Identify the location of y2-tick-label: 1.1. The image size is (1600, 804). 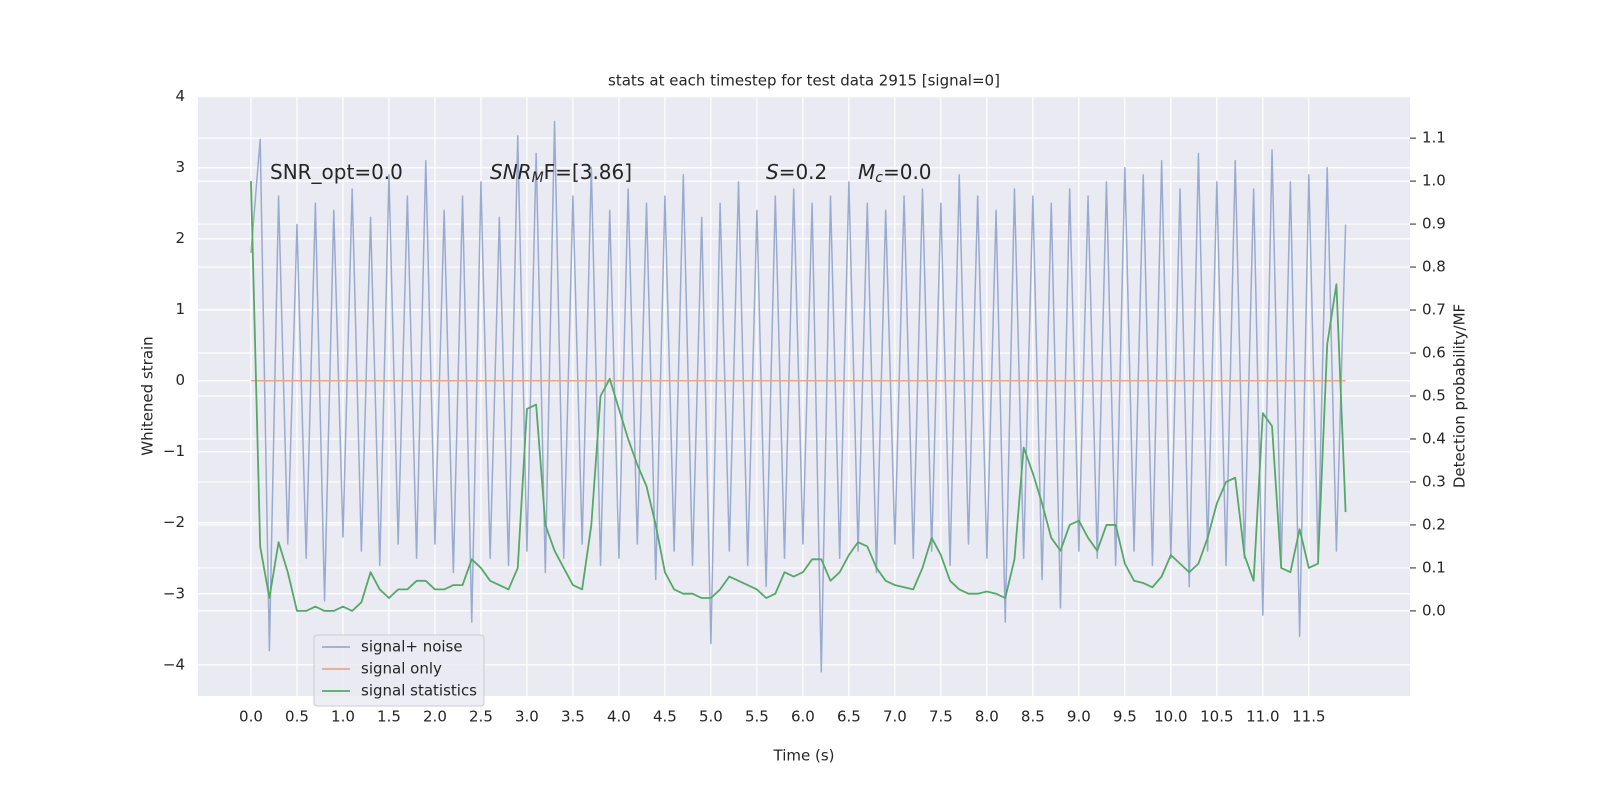
(1434, 138).